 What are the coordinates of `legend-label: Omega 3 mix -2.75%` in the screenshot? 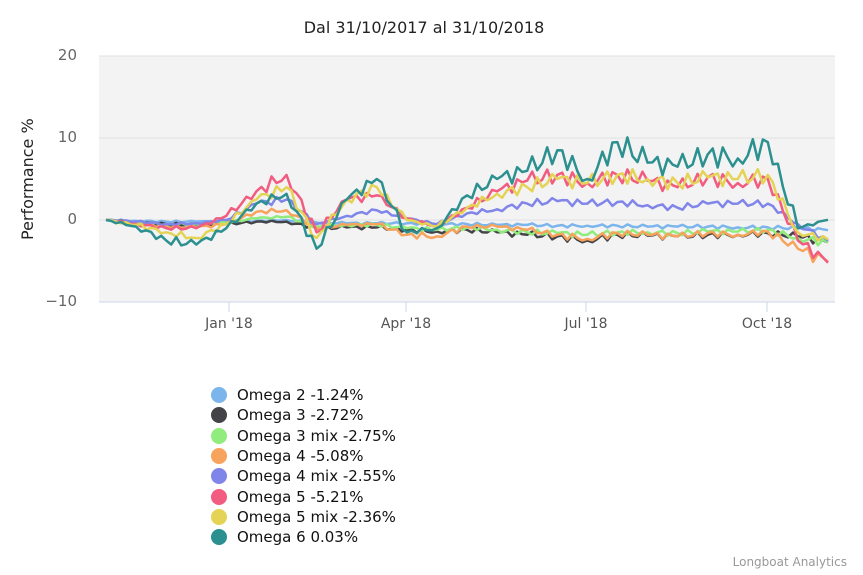 It's located at (316, 435).